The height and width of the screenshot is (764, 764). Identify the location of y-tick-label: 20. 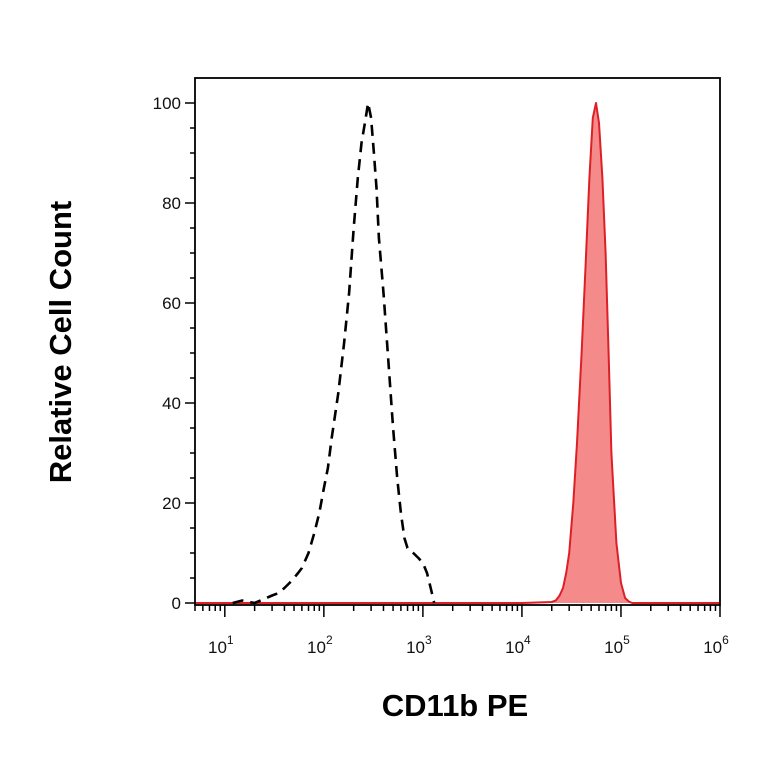
(171, 503).